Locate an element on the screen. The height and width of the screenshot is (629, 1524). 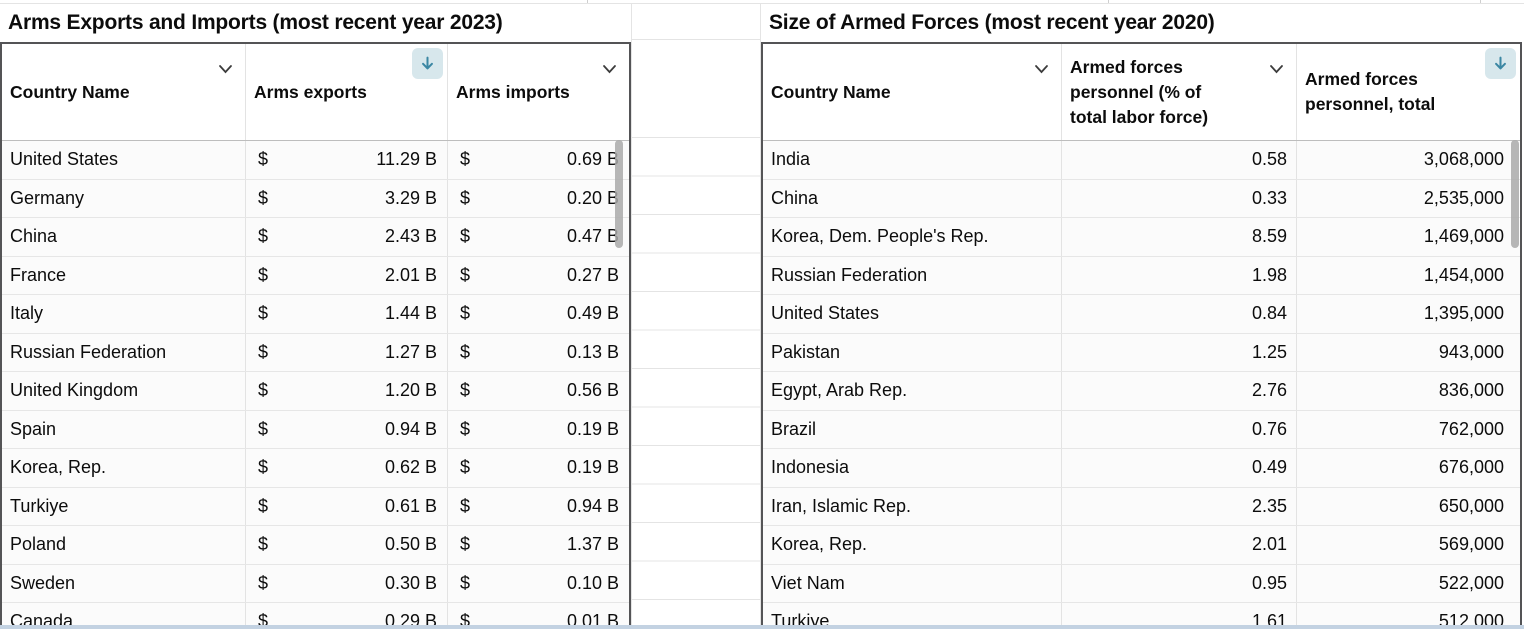
arms-exports-cell: $ 0.94 B is located at coordinates (347, 429).